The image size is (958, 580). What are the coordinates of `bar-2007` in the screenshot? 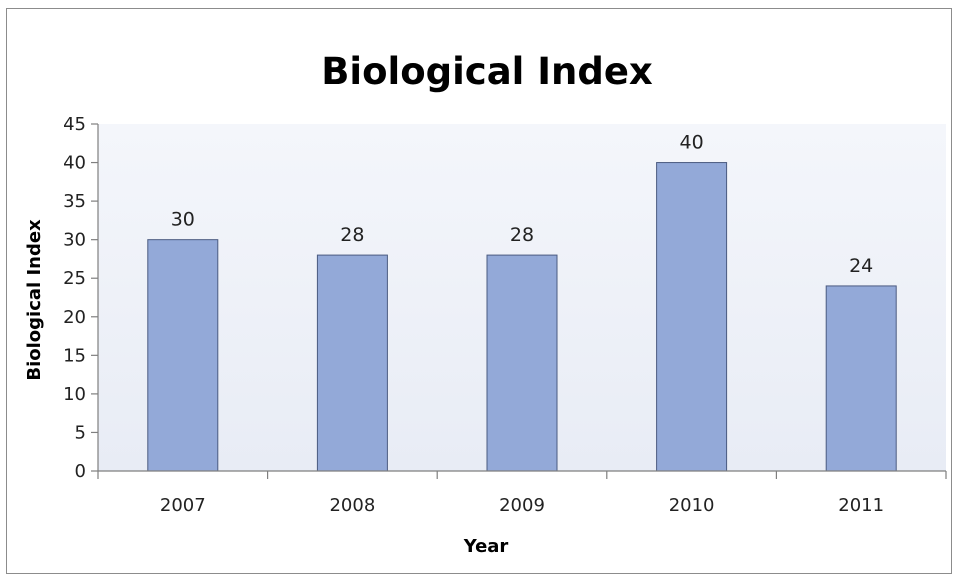 It's located at (183, 355).